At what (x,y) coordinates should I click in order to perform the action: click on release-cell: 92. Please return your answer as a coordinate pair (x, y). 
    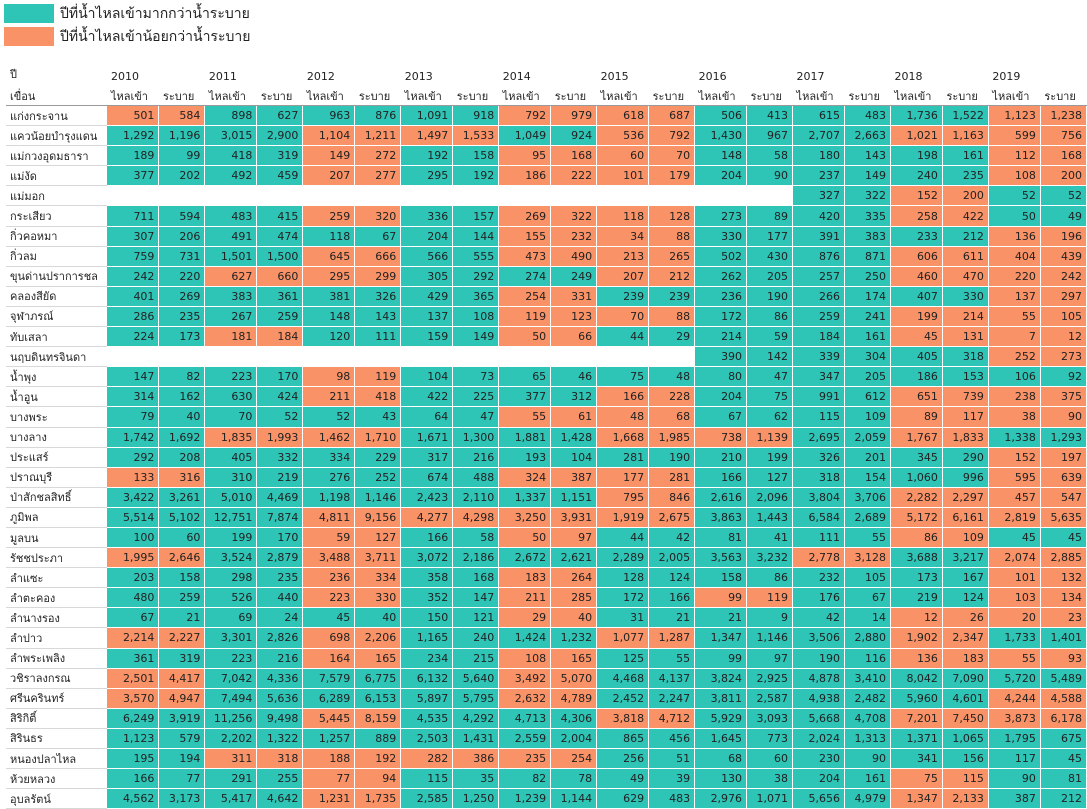
    Looking at the image, I should click on (1063, 377).